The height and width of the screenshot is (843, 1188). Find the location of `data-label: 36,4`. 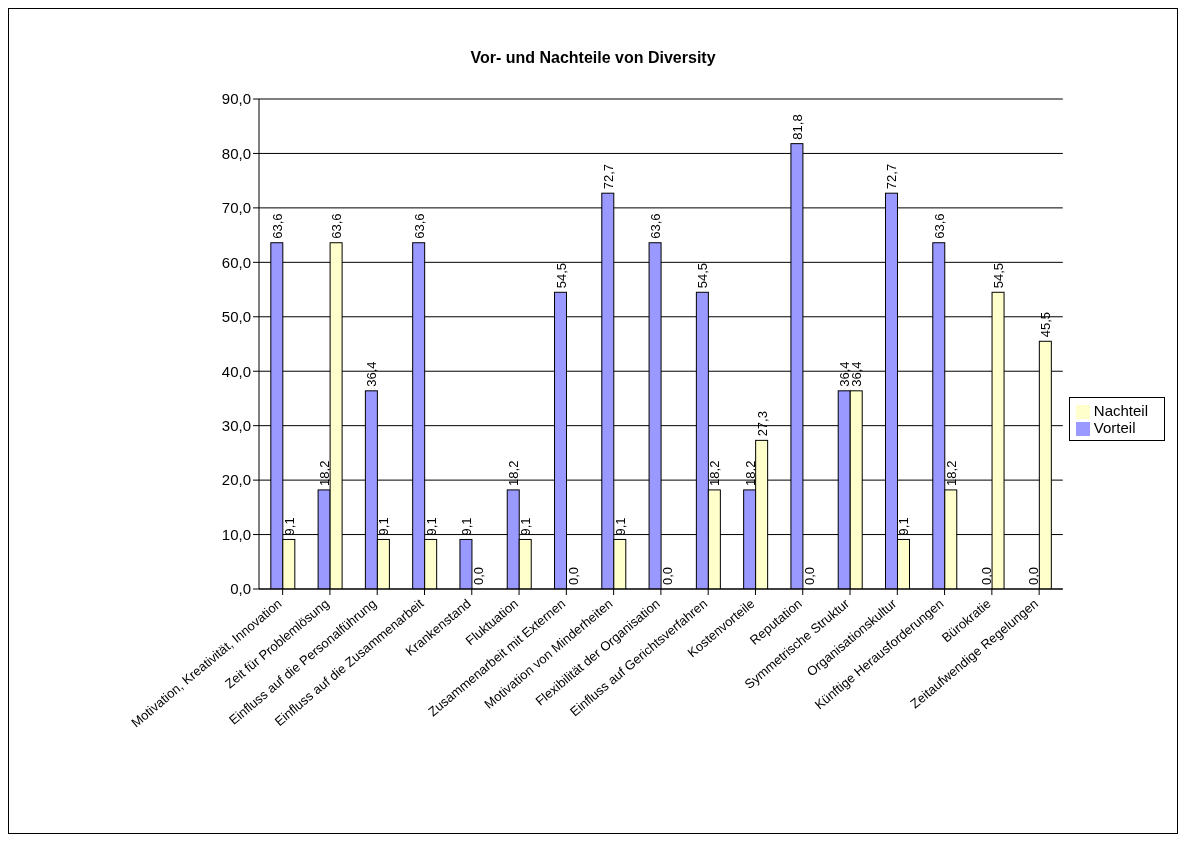

data-label: 36,4 is located at coordinates (372, 374).